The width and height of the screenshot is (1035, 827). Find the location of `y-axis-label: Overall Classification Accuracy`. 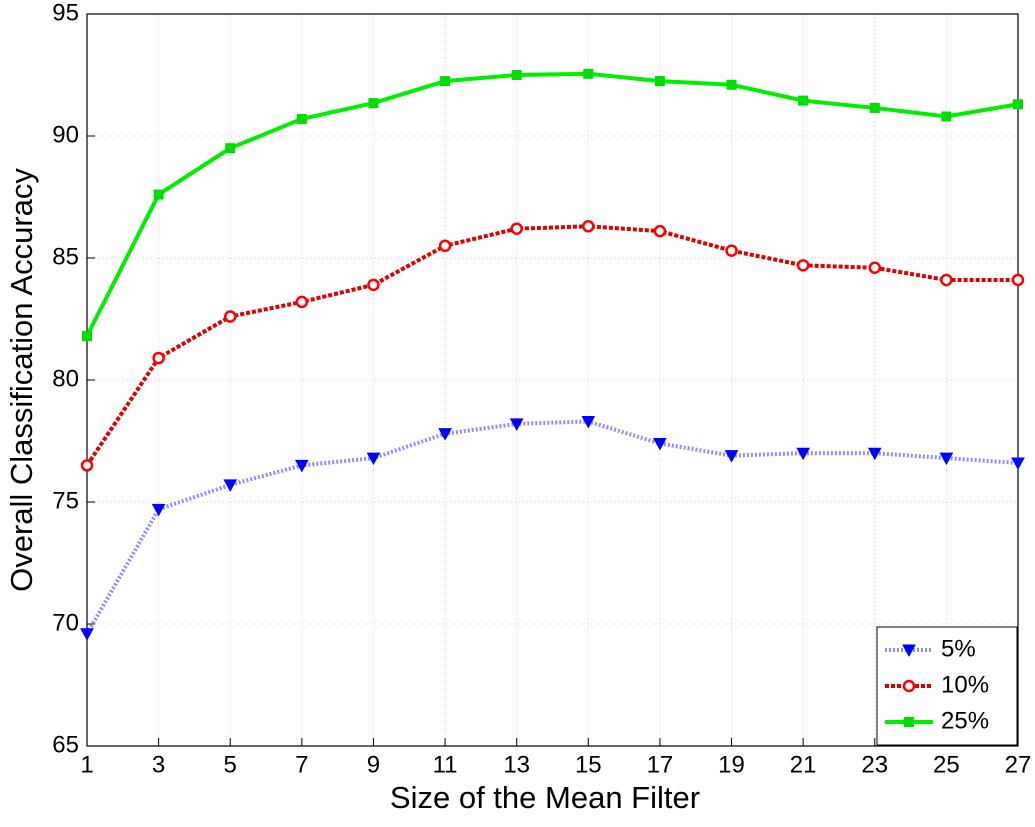

y-axis-label: Overall Classification Accuracy is located at coordinates (21, 380).